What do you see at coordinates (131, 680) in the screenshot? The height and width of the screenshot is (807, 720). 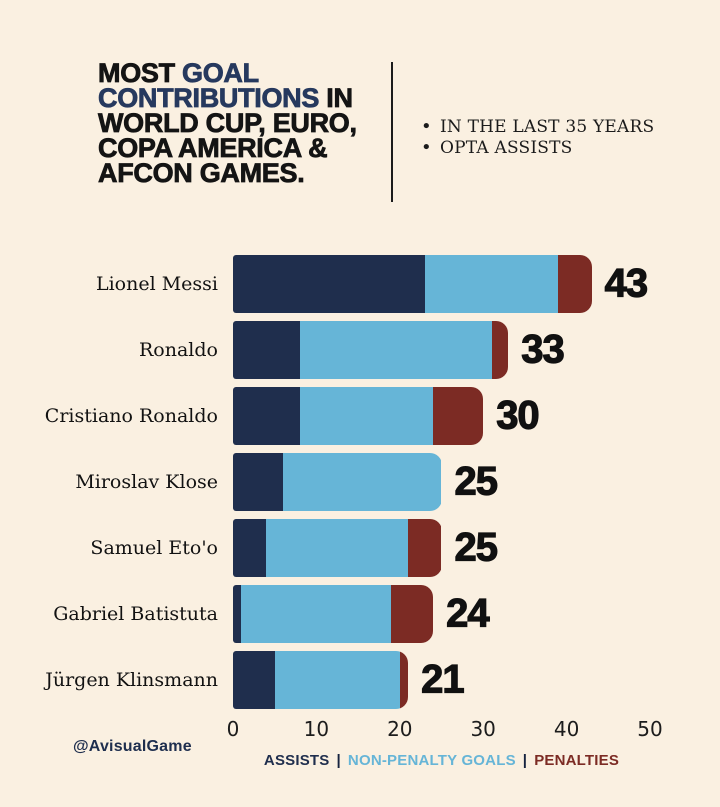 I see `player-label: Jürgen Klinsmann` at bounding box center [131, 680].